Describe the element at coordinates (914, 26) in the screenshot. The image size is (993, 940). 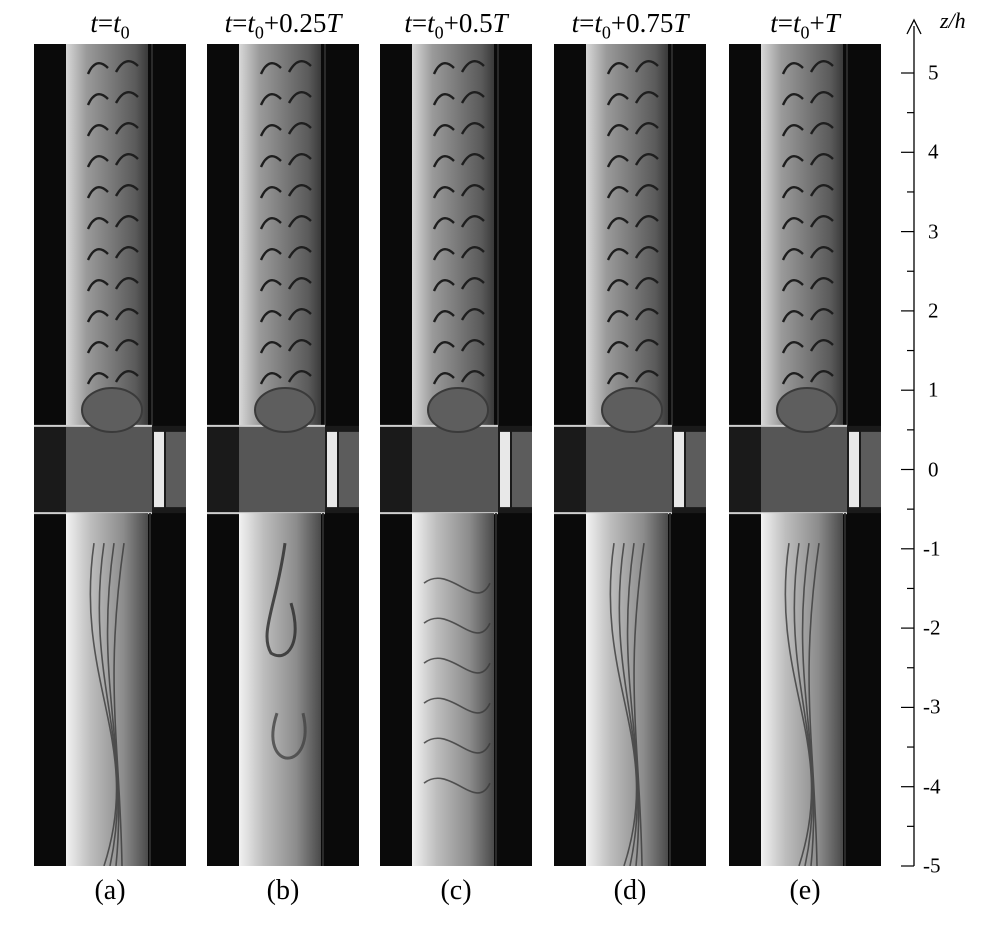
I see `z-axis-arrow` at that location.